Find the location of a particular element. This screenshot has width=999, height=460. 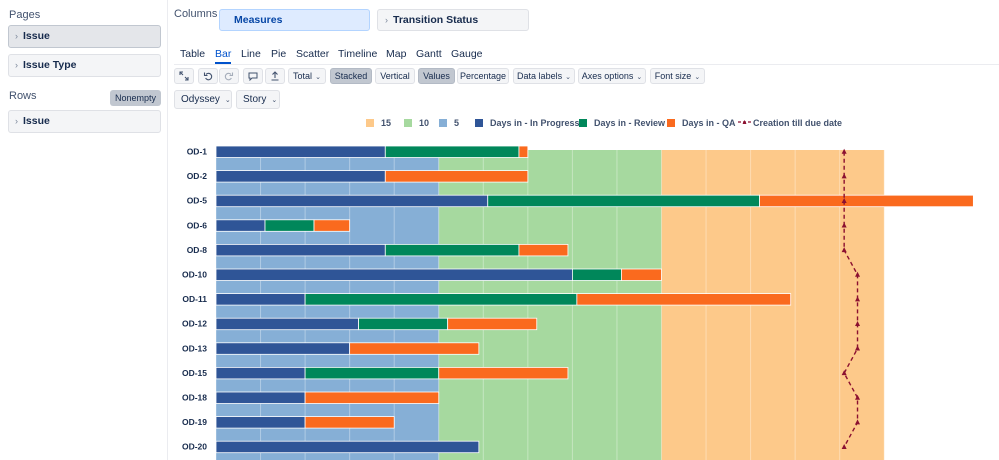

tab-pie: Pie is located at coordinates (279, 54).